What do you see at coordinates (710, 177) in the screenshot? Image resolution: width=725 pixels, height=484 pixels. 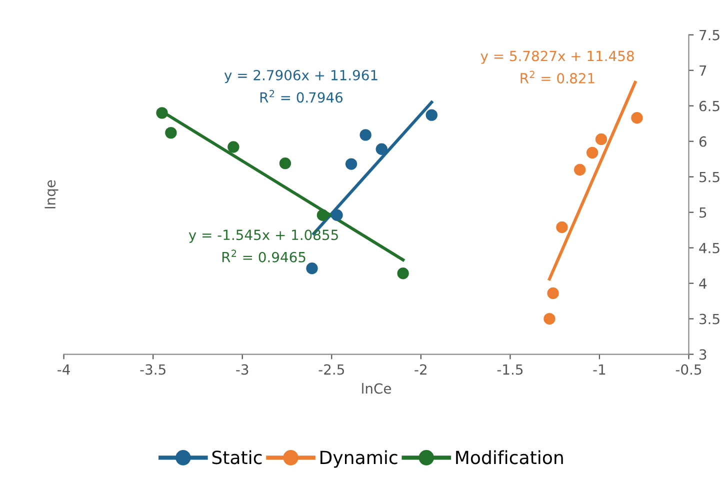 I see `y-tick-label: 5.5` at bounding box center [710, 177].